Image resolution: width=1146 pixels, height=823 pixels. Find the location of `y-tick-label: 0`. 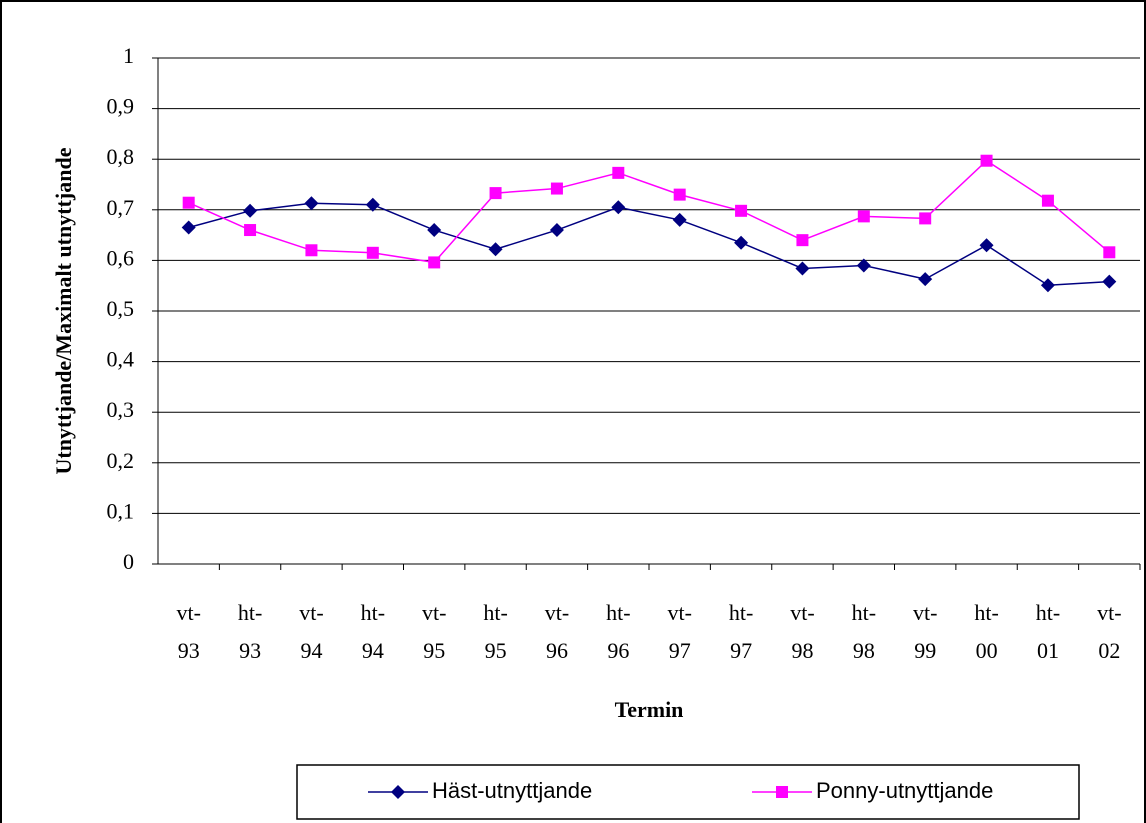

y-tick-label: 0 is located at coordinates (128, 561).